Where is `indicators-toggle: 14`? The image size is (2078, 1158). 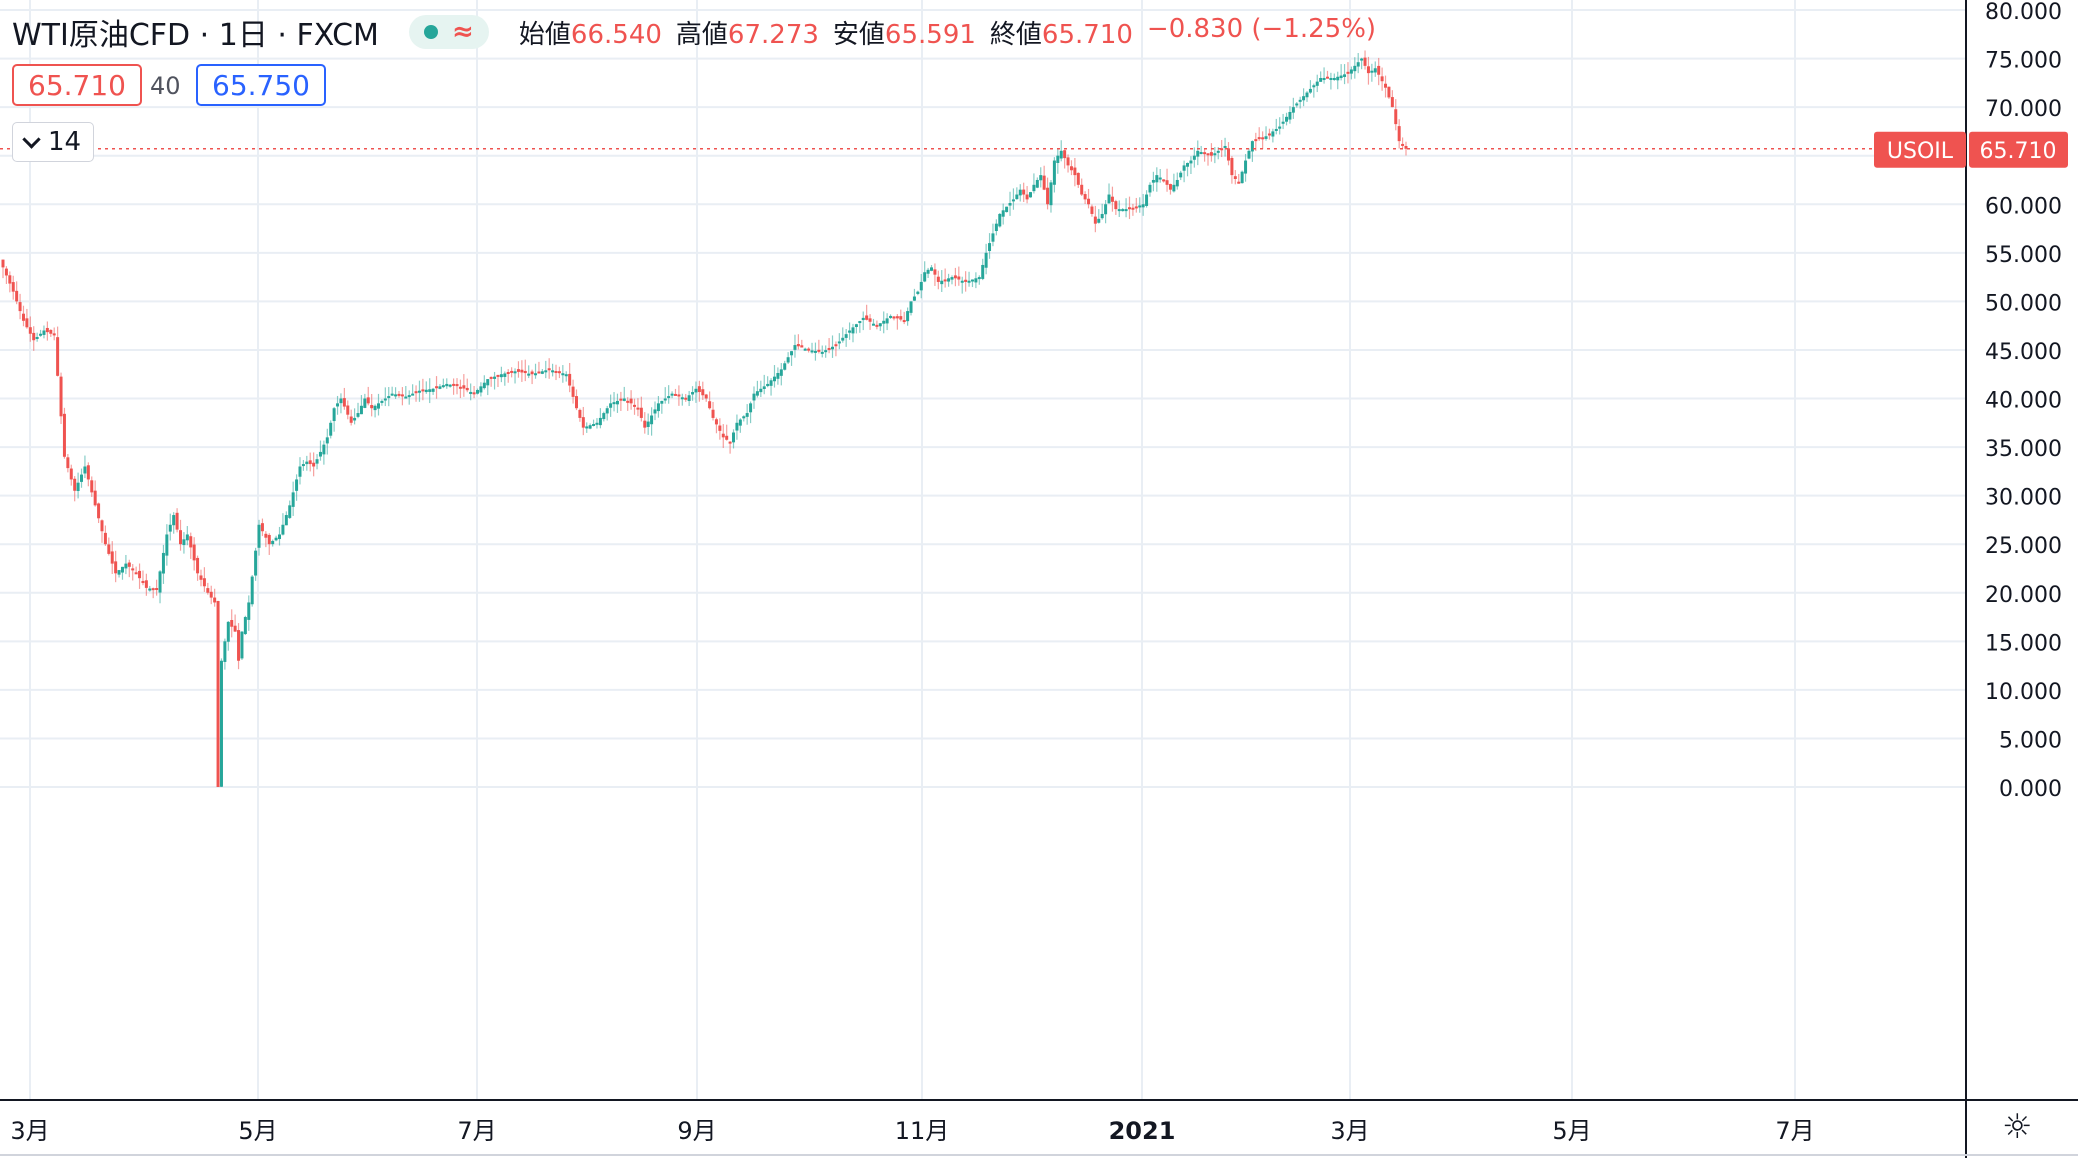
indicators-toggle: 14 is located at coordinates (53, 142).